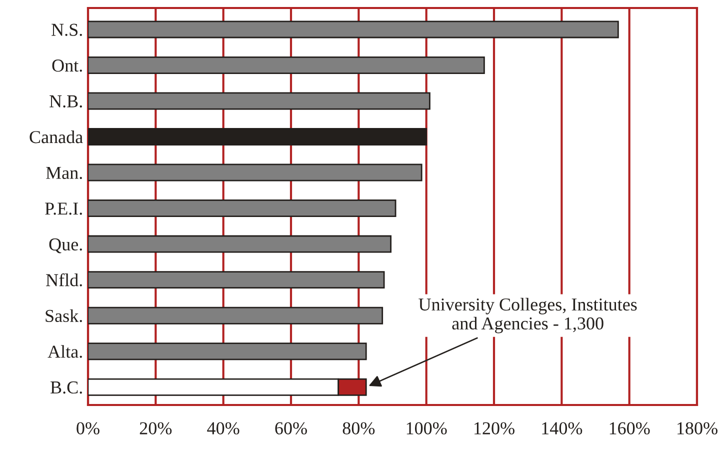 The width and height of the screenshot is (723, 449). Describe the element at coordinates (64, 279) in the screenshot. I see `y-tick-label: Nfld.` at that location.